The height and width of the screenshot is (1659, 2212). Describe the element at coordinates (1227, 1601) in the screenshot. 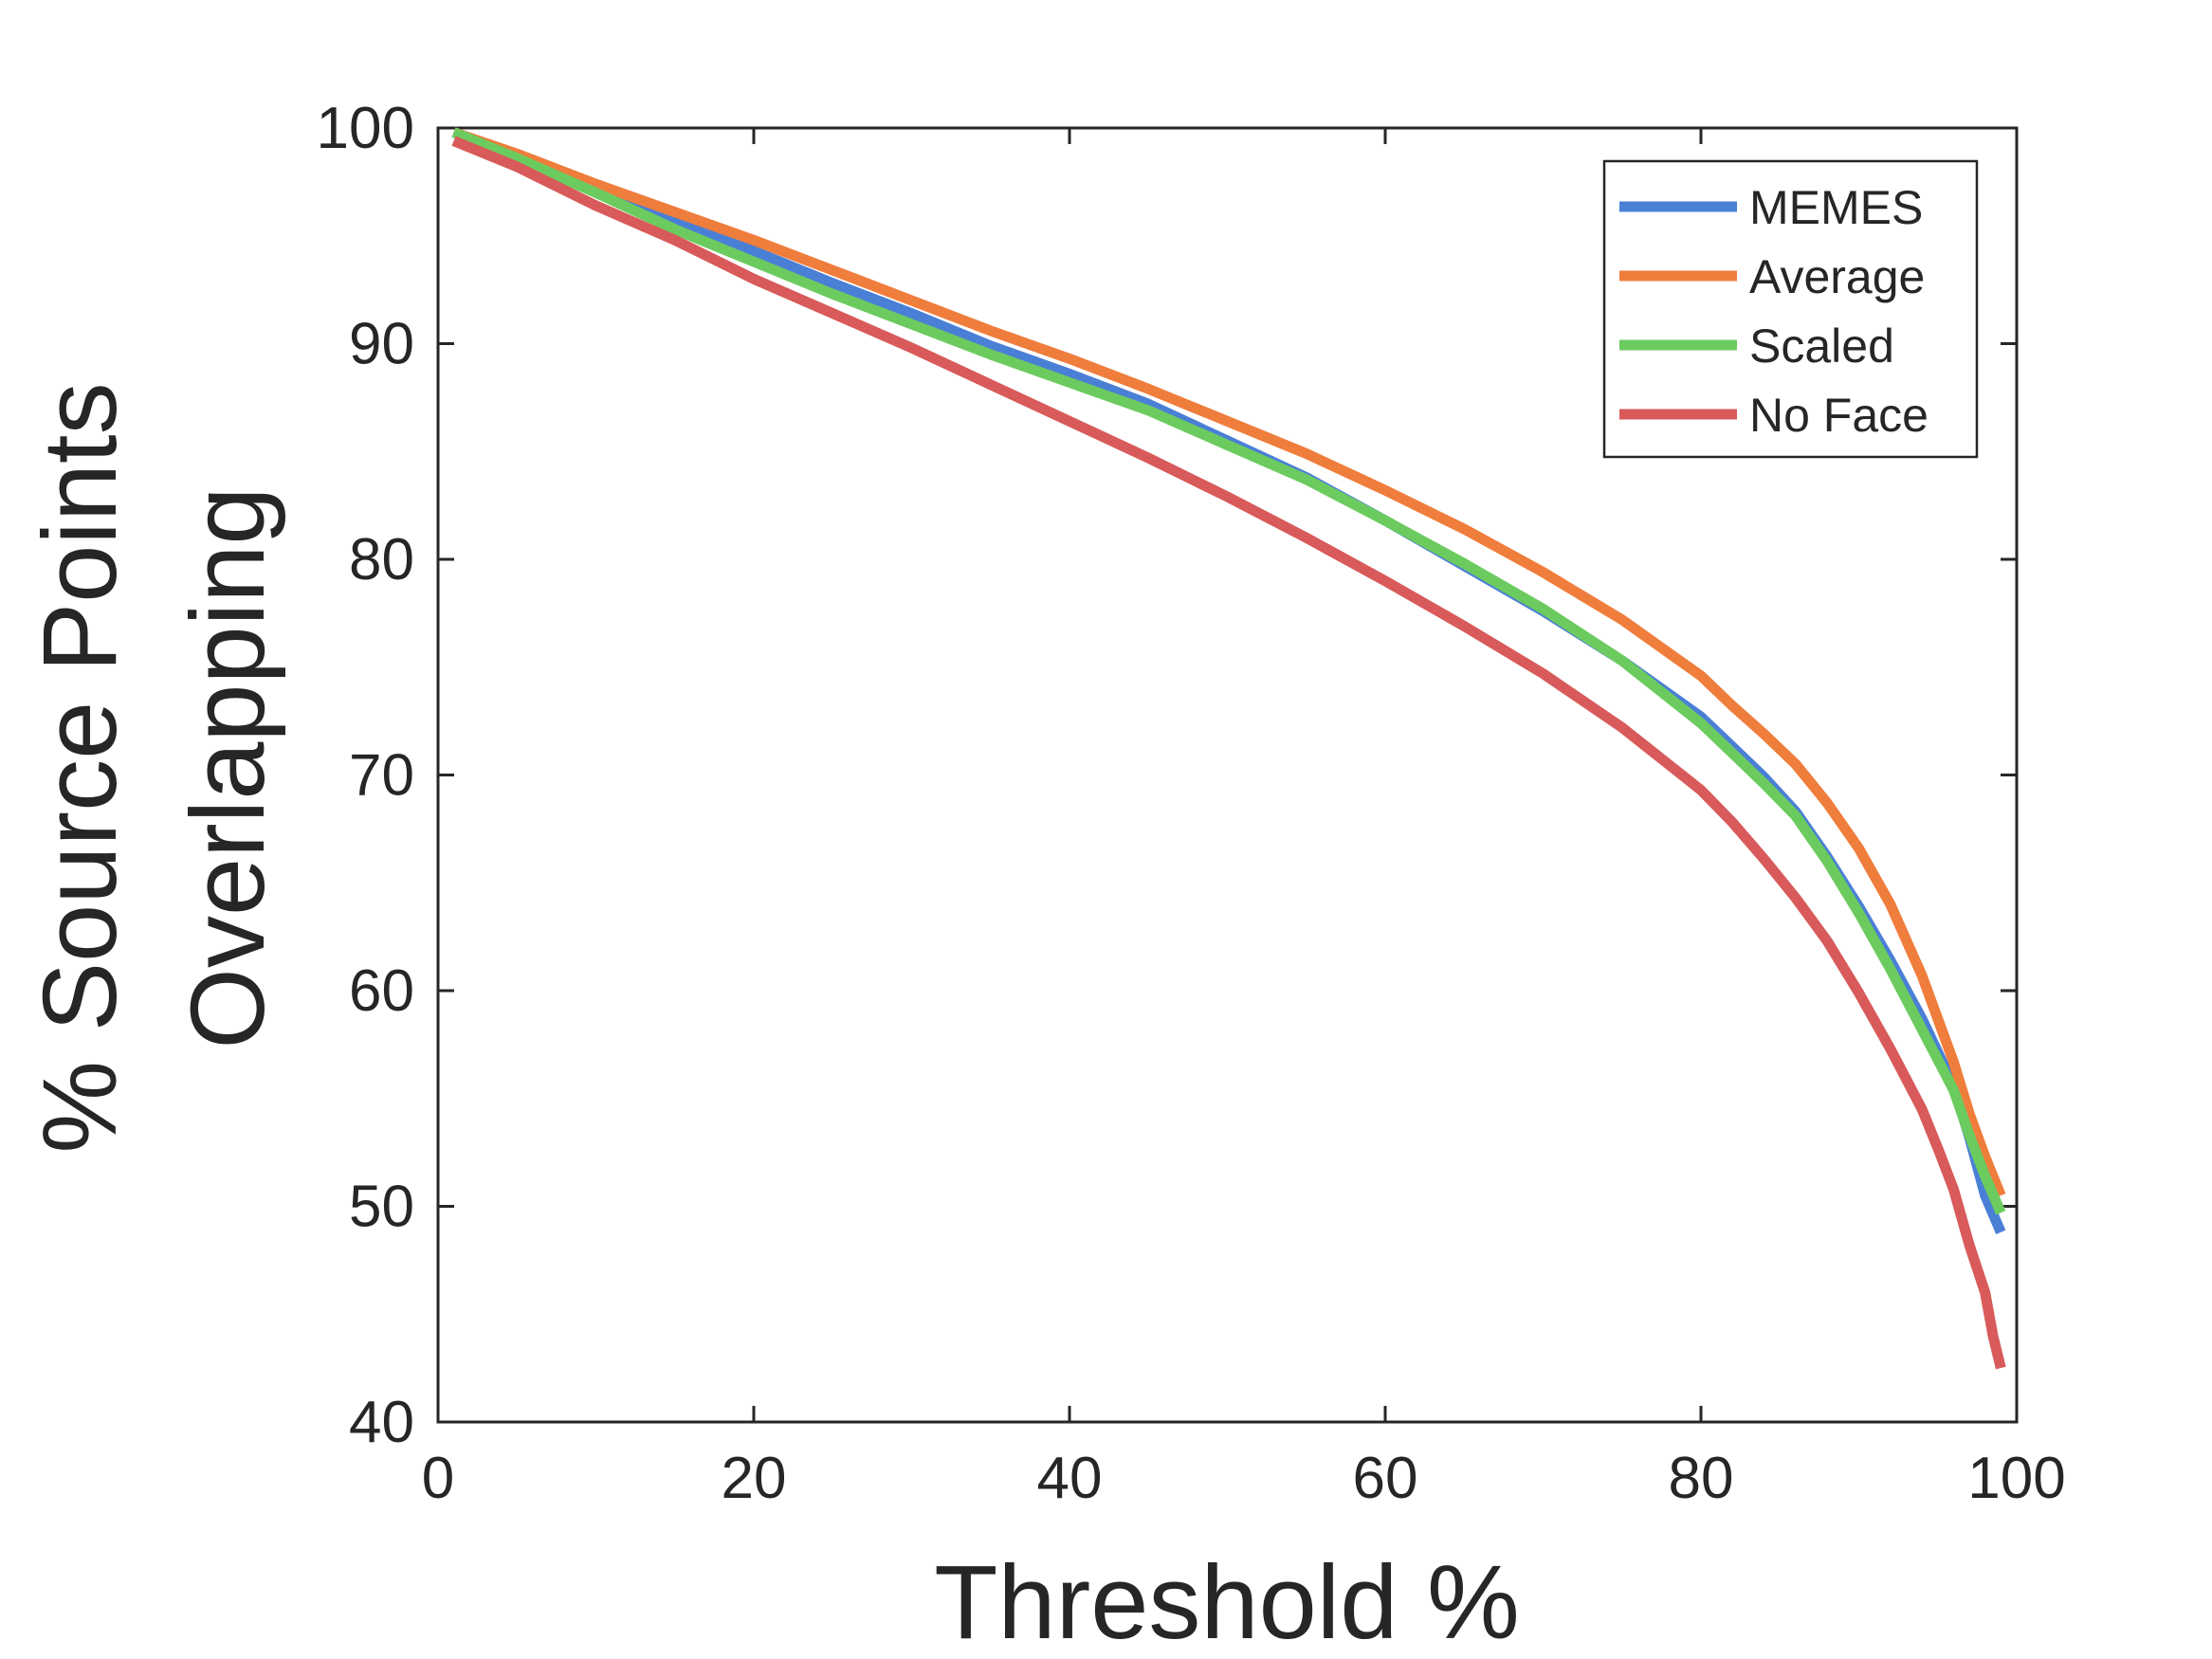

I see `x-axis-title: Threshold %` at that location.